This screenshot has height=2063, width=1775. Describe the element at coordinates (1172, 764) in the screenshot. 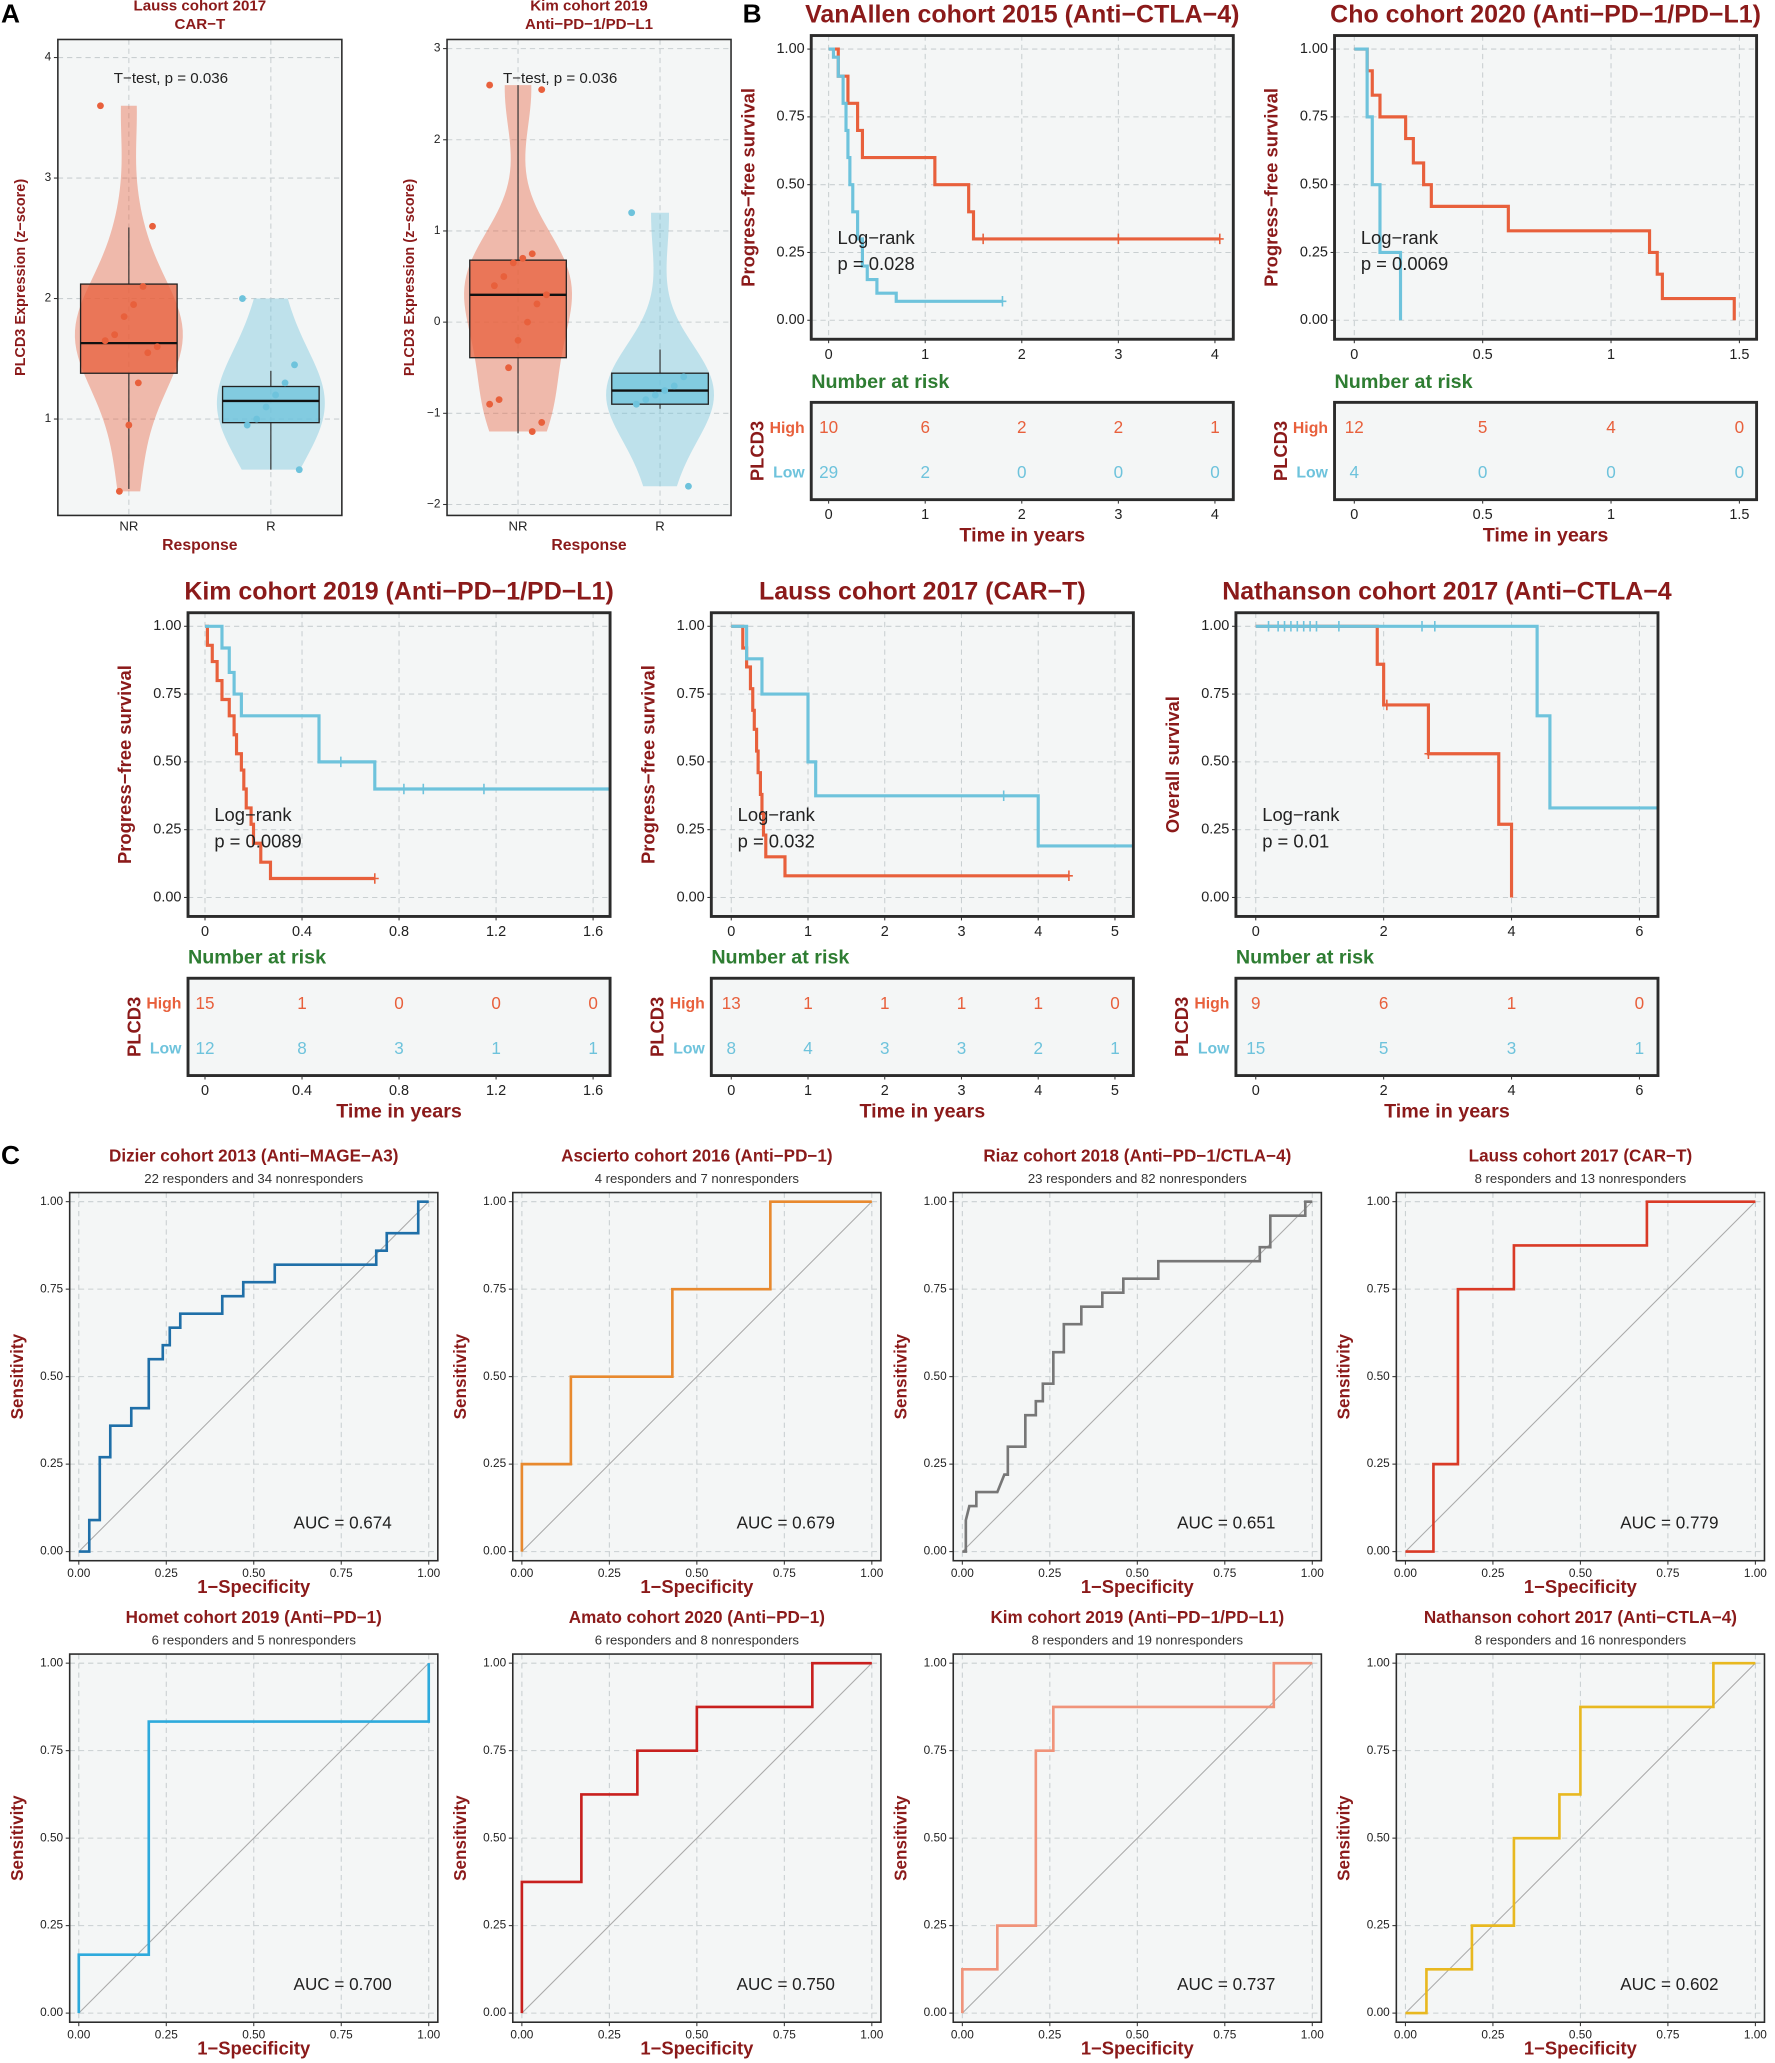

I see `y-axis-label: Overall survival` at that location.